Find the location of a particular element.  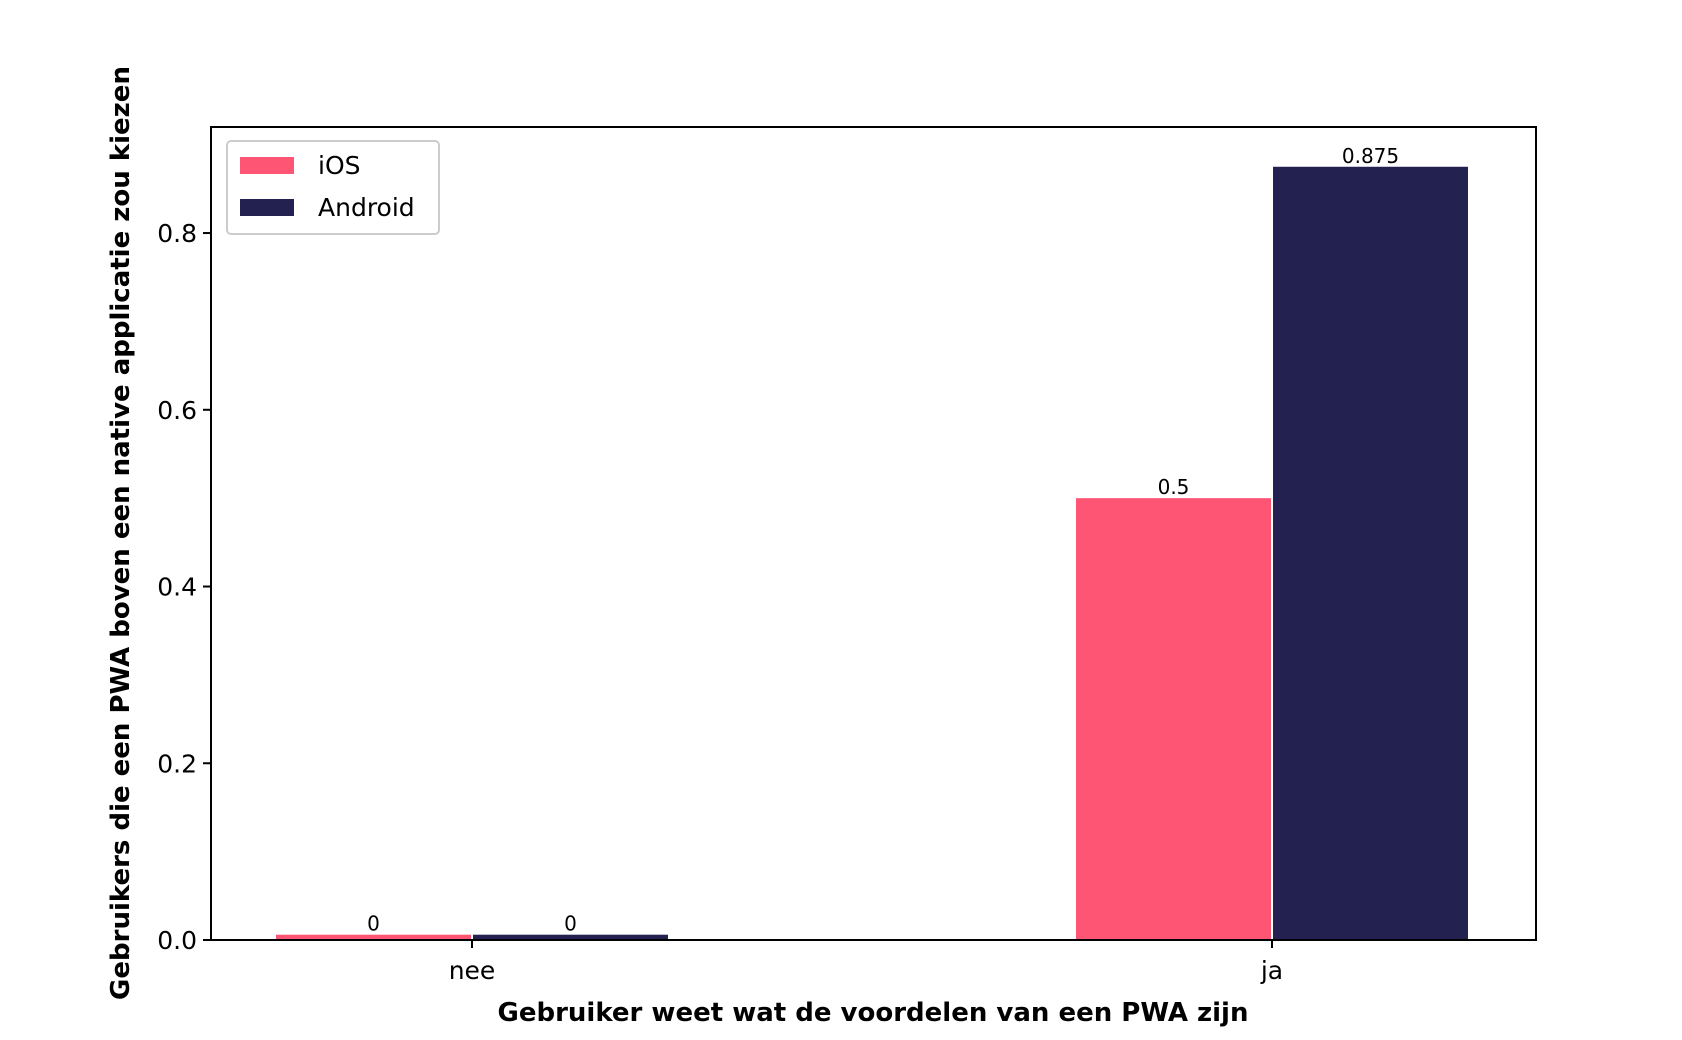

y-tick-label: 0.4 is located at coordinates (177, 587).